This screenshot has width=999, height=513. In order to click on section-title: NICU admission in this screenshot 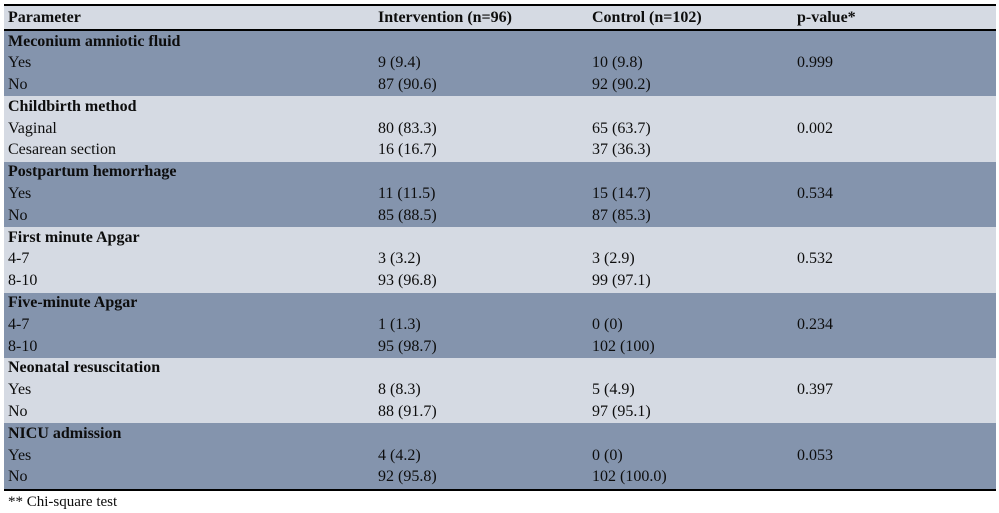, I will do `click(500, 434)`.